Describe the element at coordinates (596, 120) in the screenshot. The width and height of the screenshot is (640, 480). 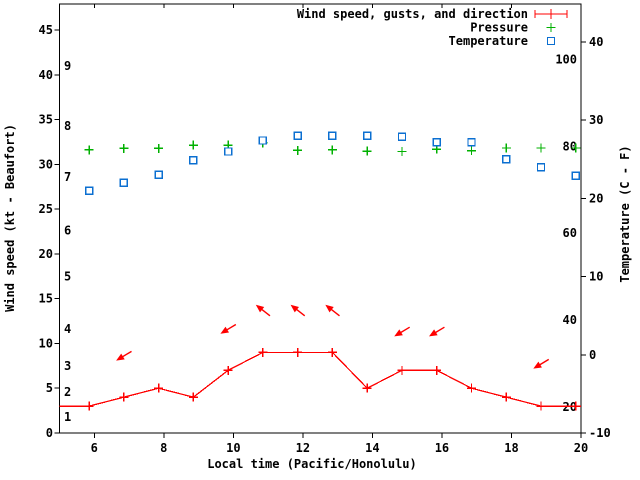
I see `y-right-tick-label: 30` at that location.